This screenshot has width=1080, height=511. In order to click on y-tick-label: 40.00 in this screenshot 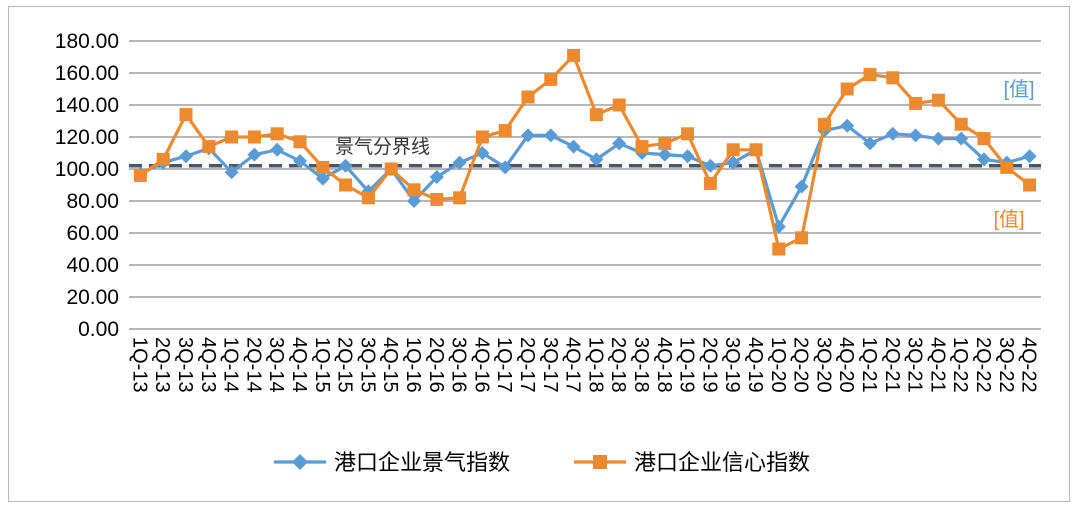, I will do `click(92, 265)`.